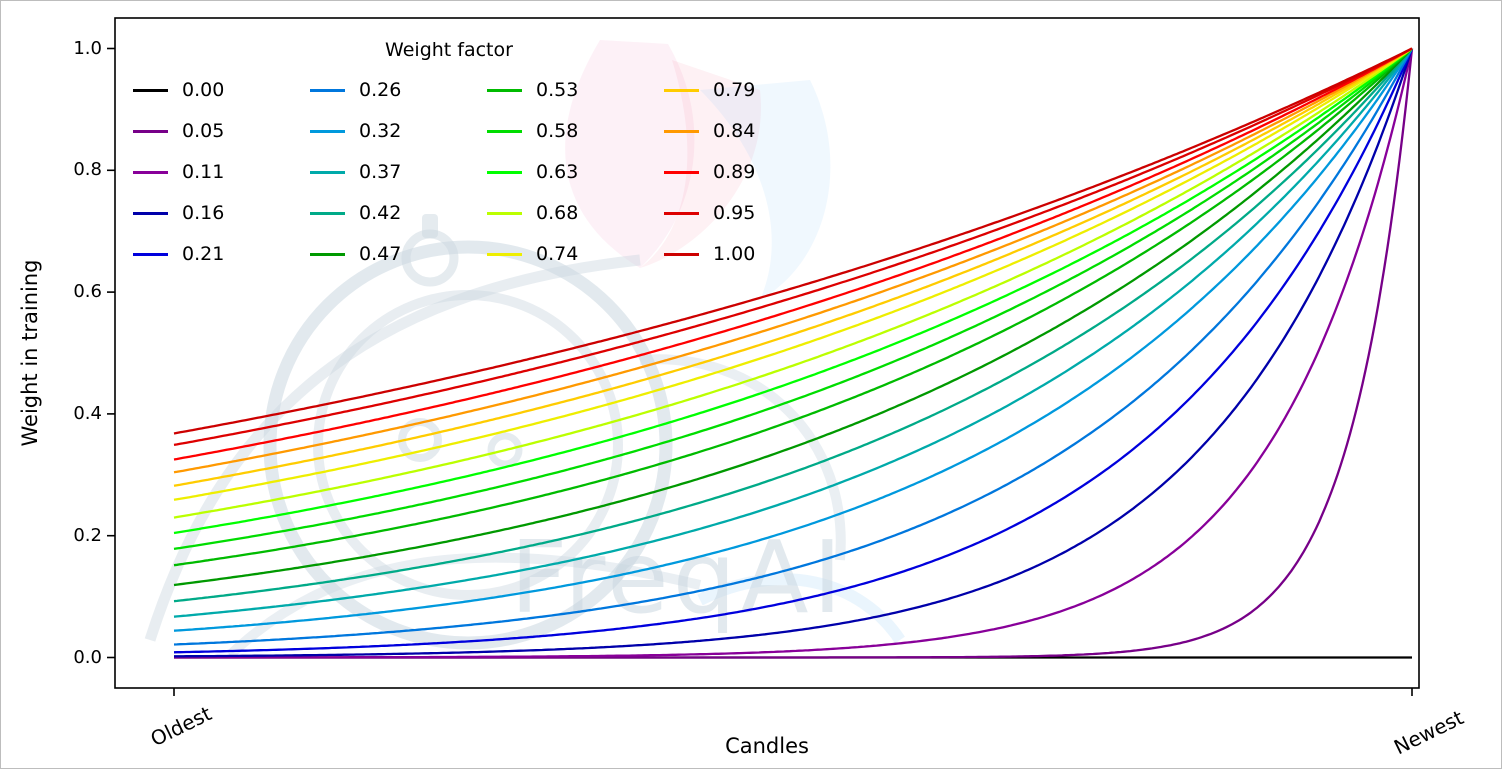 This screenshot has width=1502, height=769. Describe the element at coordinates (734, 131) in the screenshot. I see `legend-label: 0.84` at that location.